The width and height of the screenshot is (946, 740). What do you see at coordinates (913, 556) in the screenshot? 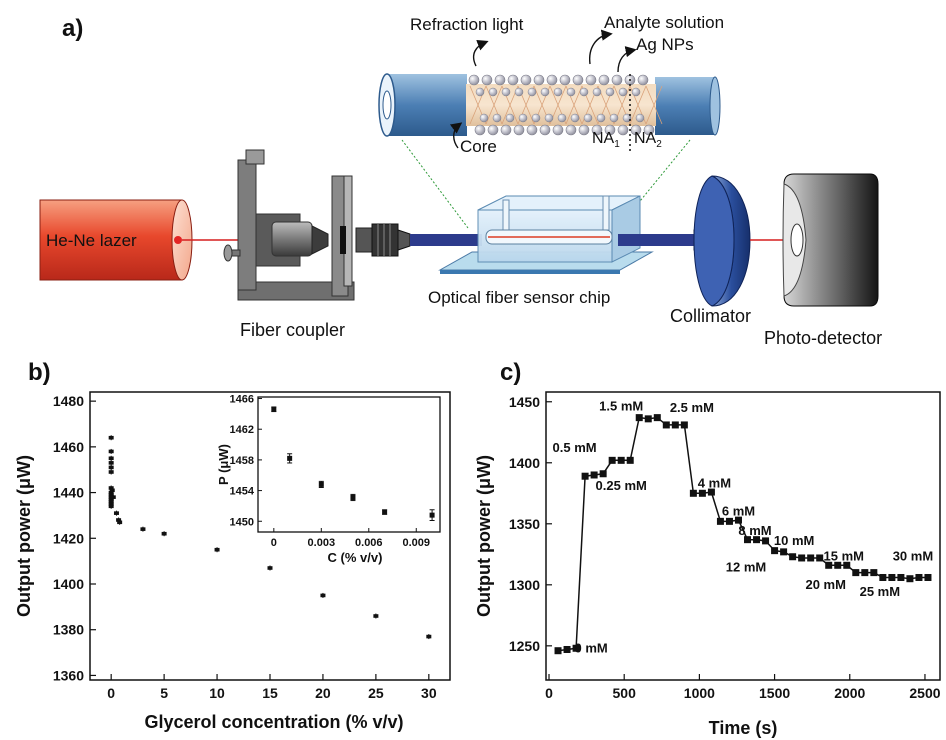
I see `concentration-annotation: 30 mM` at bounding box center [913, 556].